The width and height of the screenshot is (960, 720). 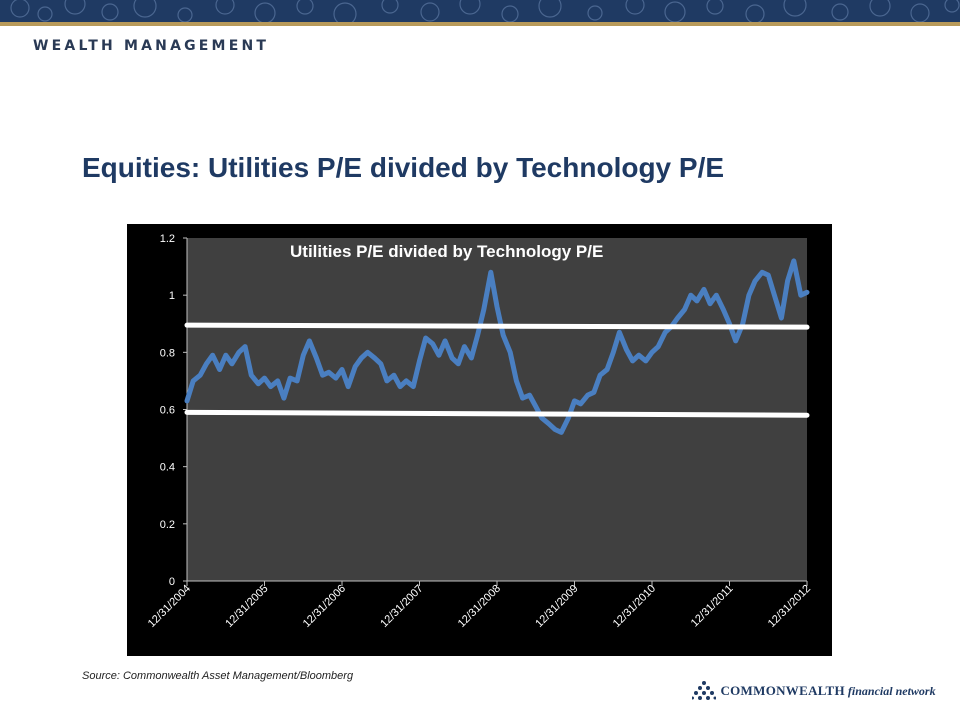 What do you see at coordinates (704, 690) in the screenshot?
I see `pyramid-logo-icon` at bounding box center [704, 690].